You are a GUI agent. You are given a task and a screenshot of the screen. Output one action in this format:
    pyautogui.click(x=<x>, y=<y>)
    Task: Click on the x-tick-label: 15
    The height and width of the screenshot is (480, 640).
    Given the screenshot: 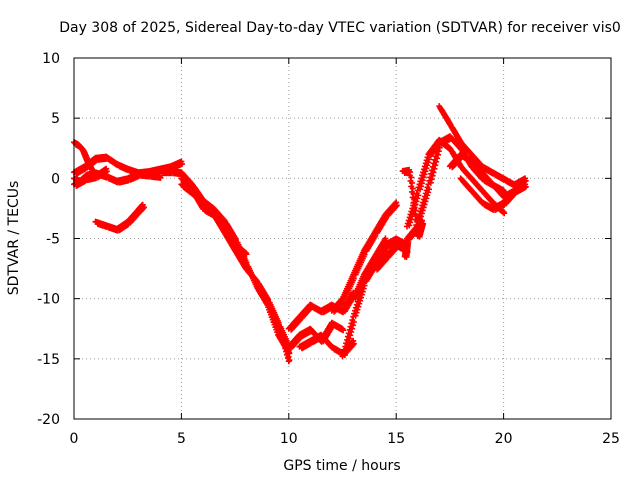 What is the action you would take?
    pyautogui.click(x=396, y=439)
    